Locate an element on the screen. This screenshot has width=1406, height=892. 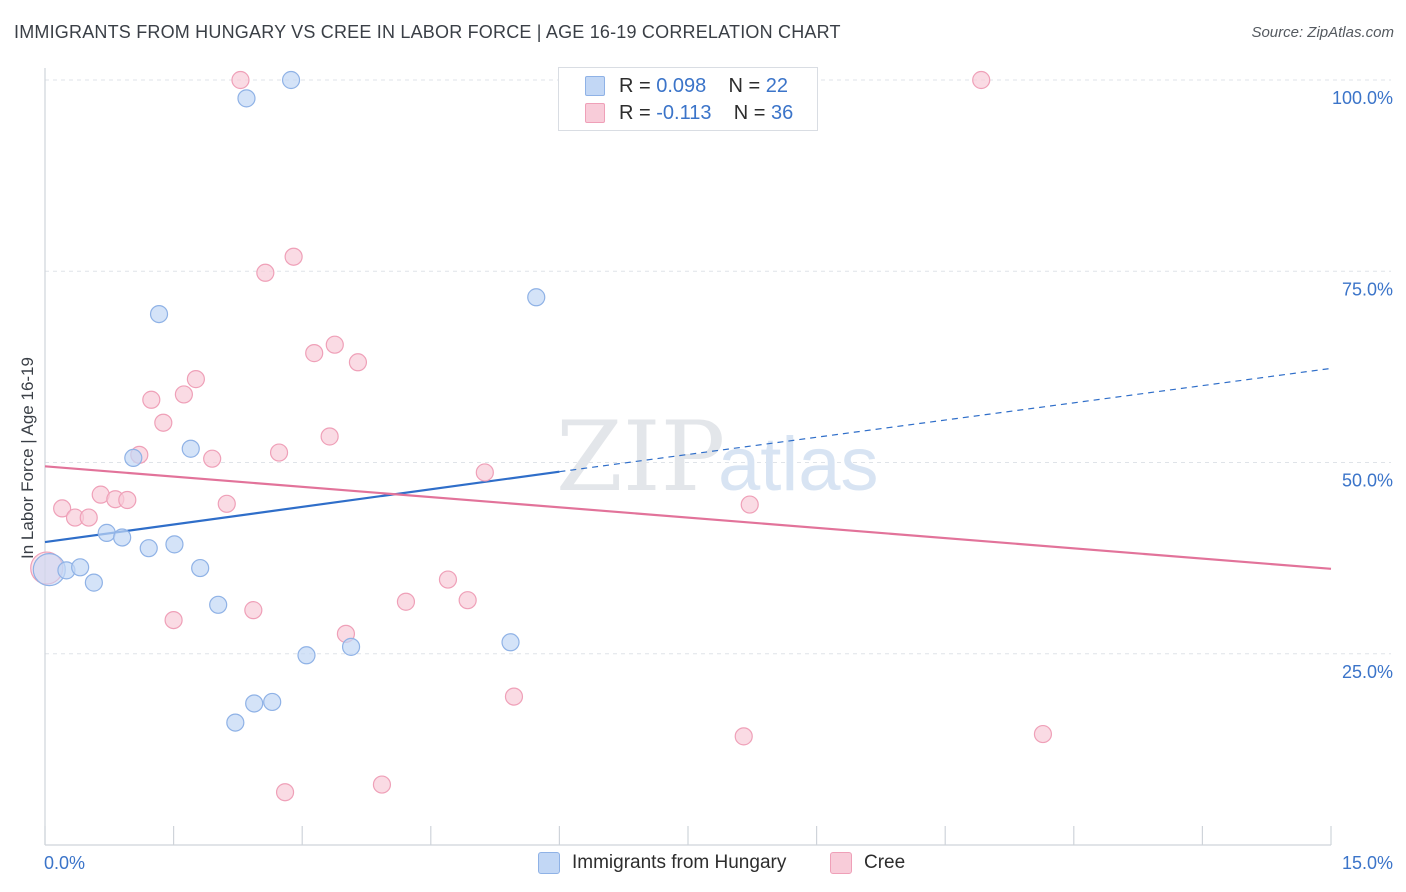
hungary-trend-extension is located at coordinates (945, 420).